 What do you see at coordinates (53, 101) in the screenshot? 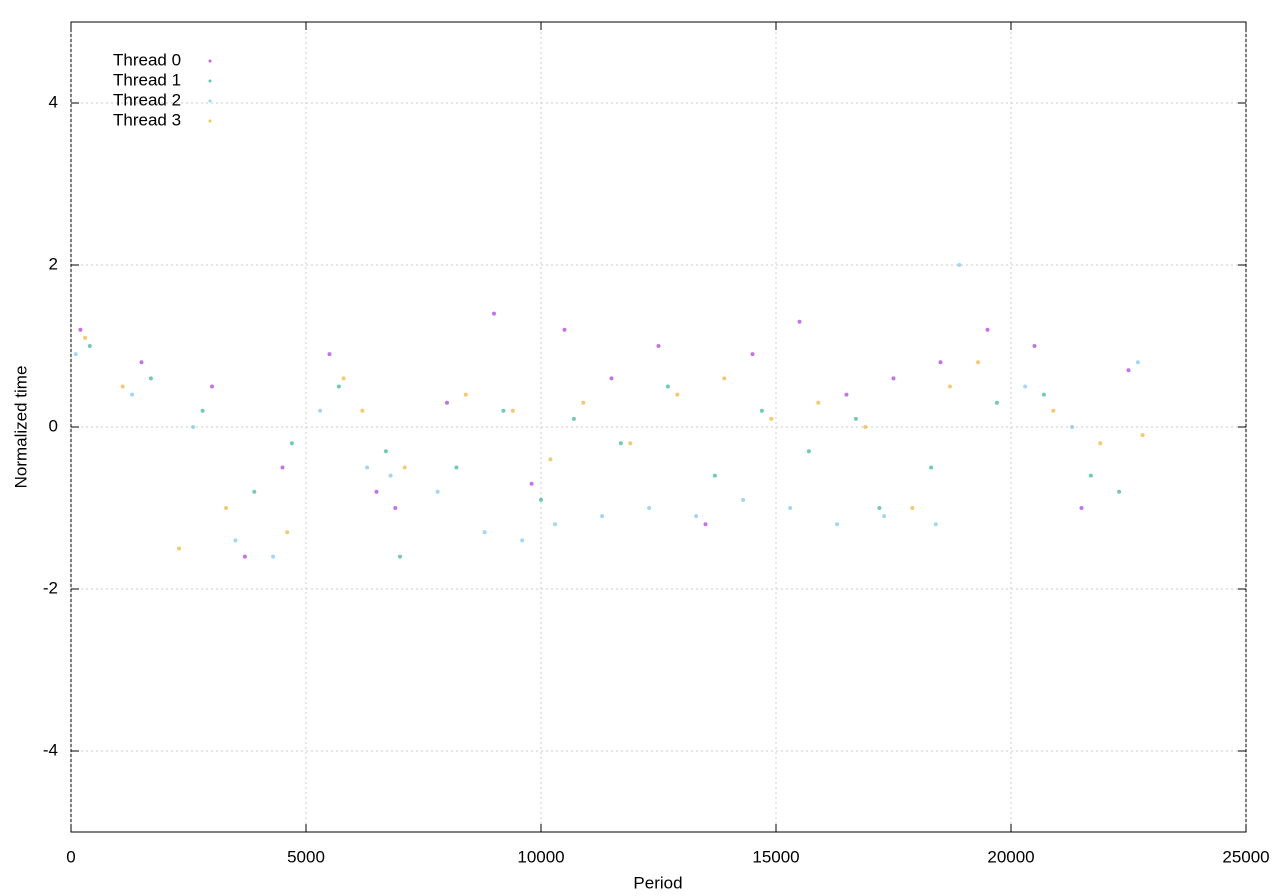
I see `y-tick-label: 4` at bounding box center [53, 101].